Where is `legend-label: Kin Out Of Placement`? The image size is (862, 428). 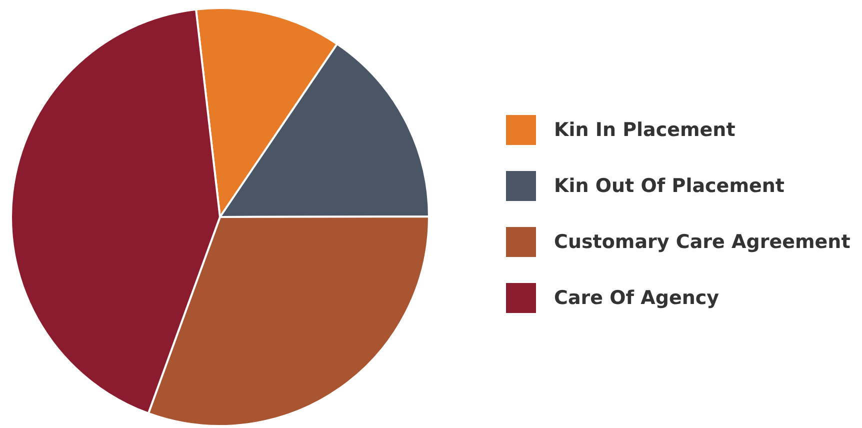
legend-label: Kin Out Of Placement is located at coordinates (669, 186).